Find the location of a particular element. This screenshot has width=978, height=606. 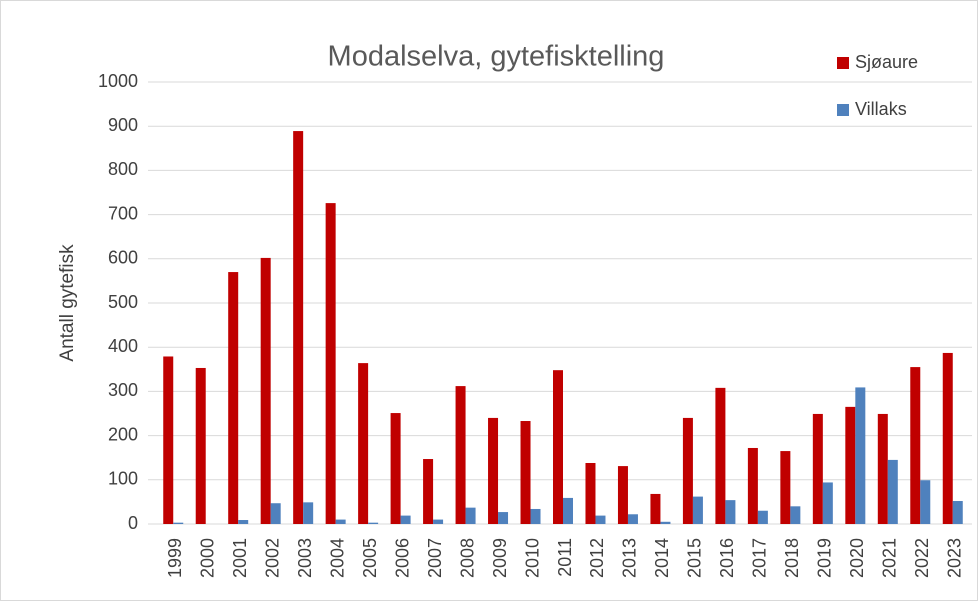

x-tick-label: 2017 is located at coordinates (760, 558).